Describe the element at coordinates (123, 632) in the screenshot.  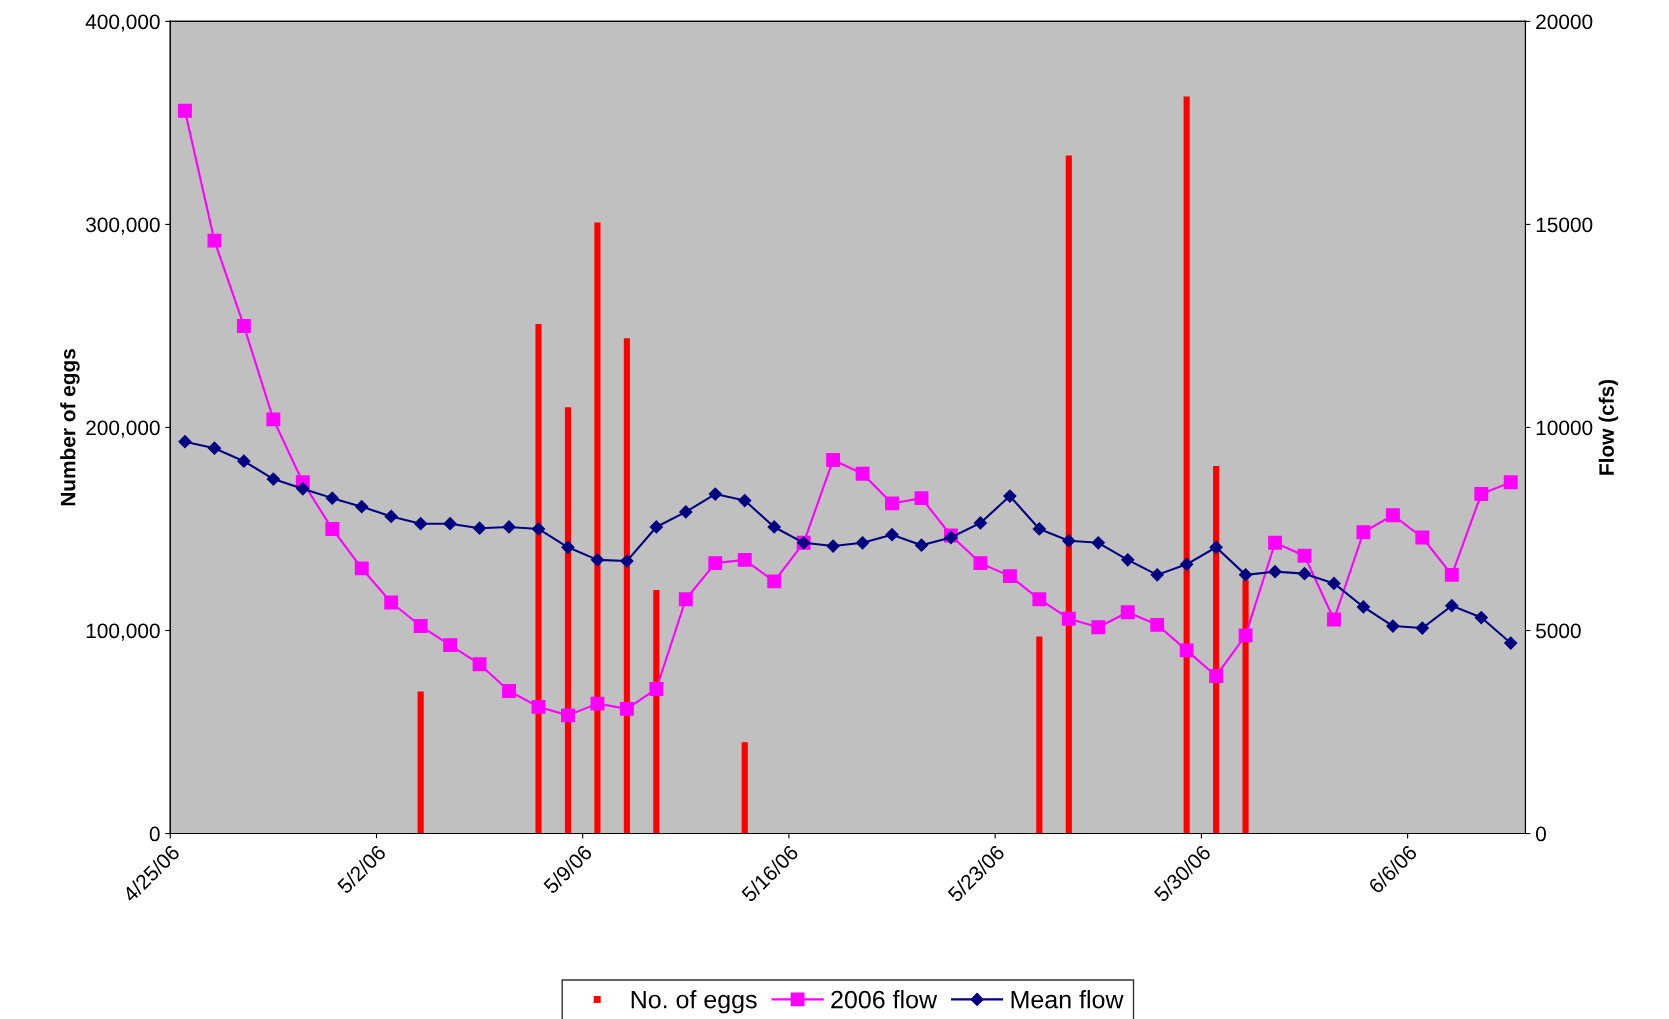
I see `y-tick-label: 100,000` at that location.